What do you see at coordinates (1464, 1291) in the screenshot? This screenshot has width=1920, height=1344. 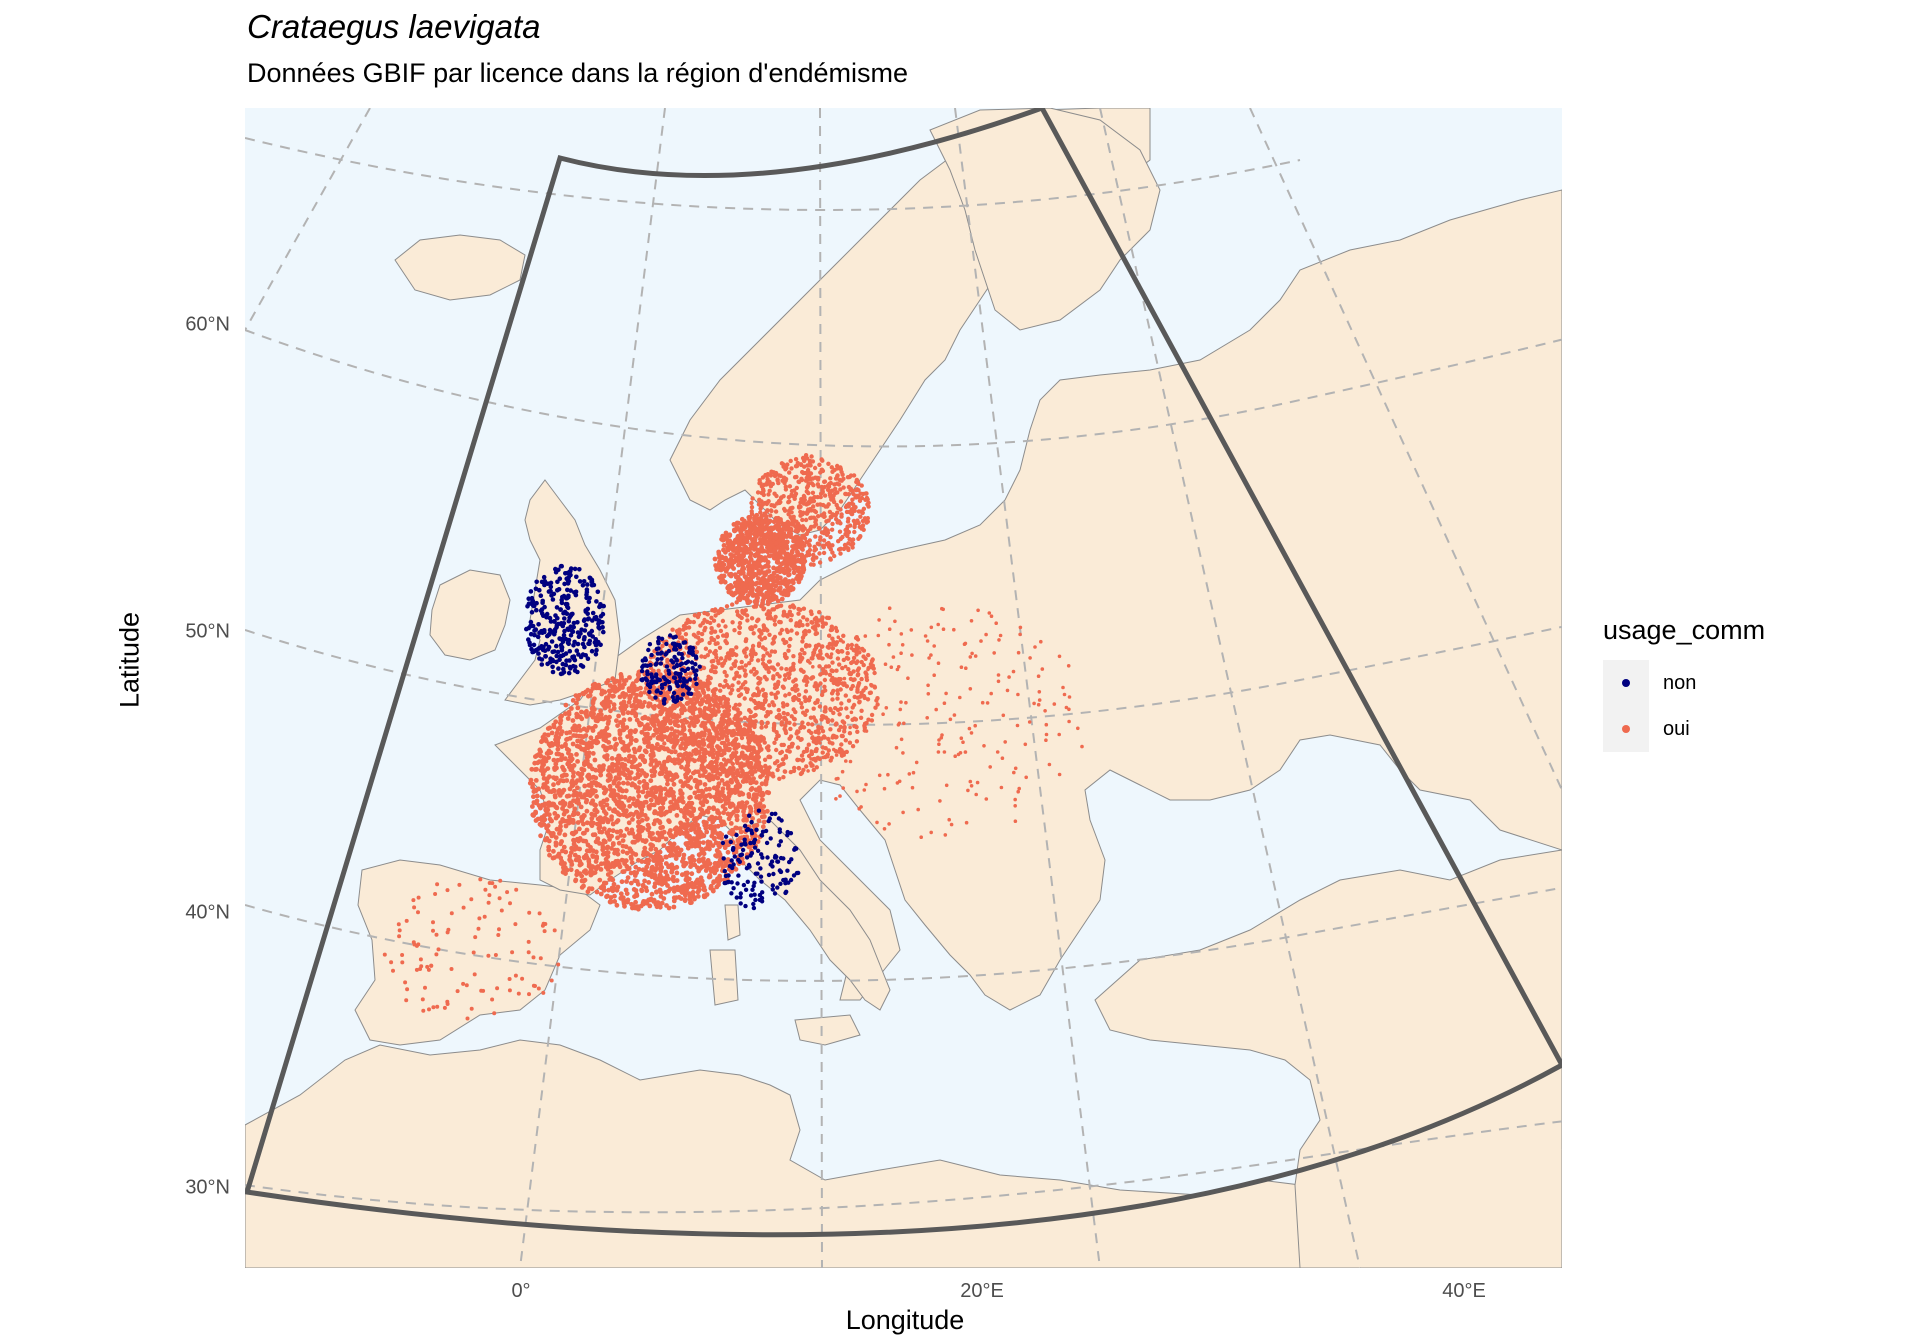 I see `x-tick-label: 40°E` at bounding box center [1464, 1291].